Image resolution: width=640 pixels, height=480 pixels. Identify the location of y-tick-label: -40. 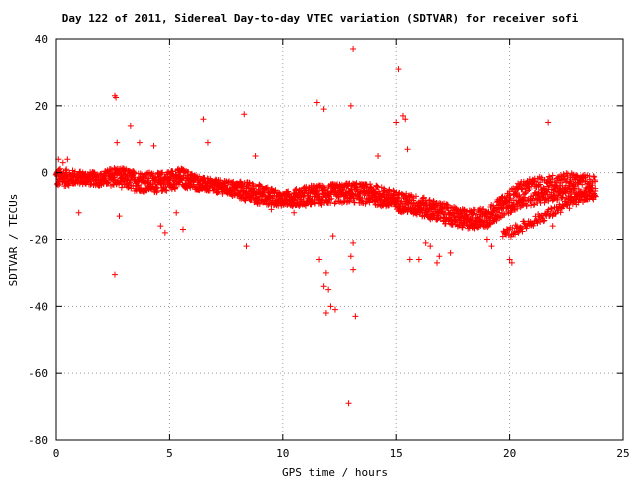
(38, 306).